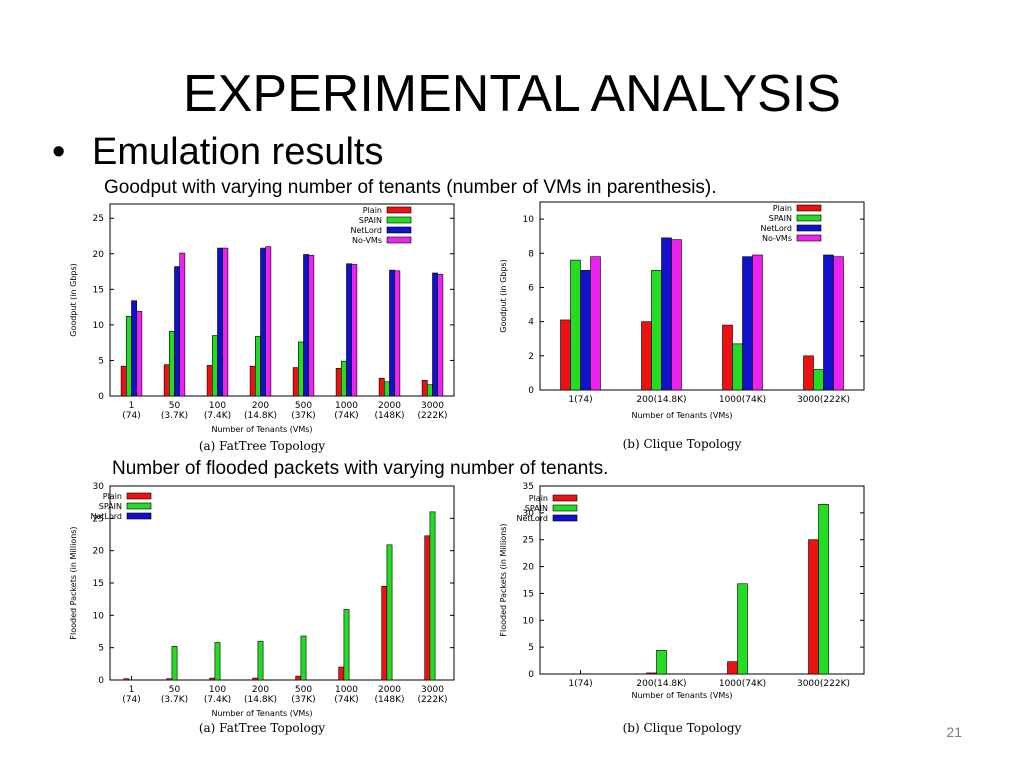 Image resolution: width=1024 pixels, height=768 pixels. I want to click on y-axis-label: Flooded Packets (in Millions), so click(73, 582).